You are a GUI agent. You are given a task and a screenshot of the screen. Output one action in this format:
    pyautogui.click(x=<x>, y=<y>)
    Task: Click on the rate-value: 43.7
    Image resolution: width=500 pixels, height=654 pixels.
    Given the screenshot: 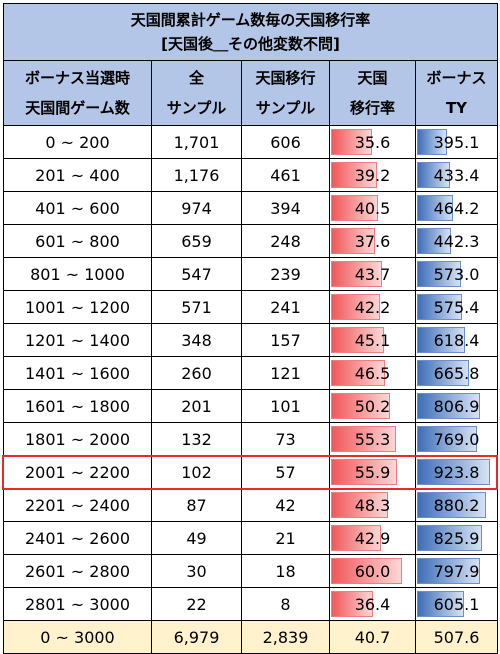 What is the action you would take?
    pyautogui.click(x=372, y=274)
    